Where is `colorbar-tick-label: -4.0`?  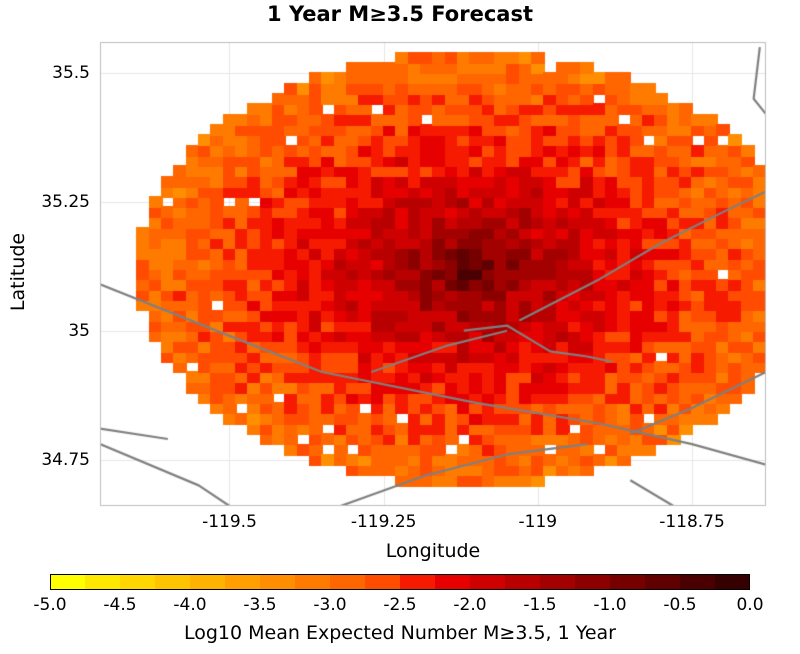
colorbar-tick-label: -4.0 is located at coordinates (190, 605).